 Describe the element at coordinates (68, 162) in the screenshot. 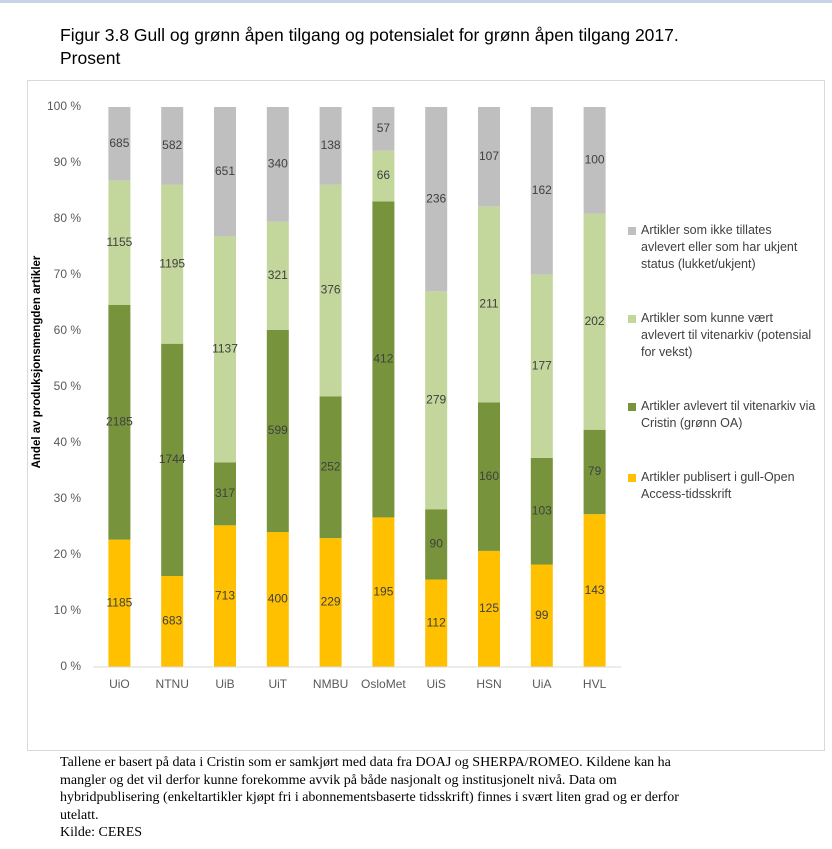

I see `y-tick-label: 90 %` at that location.